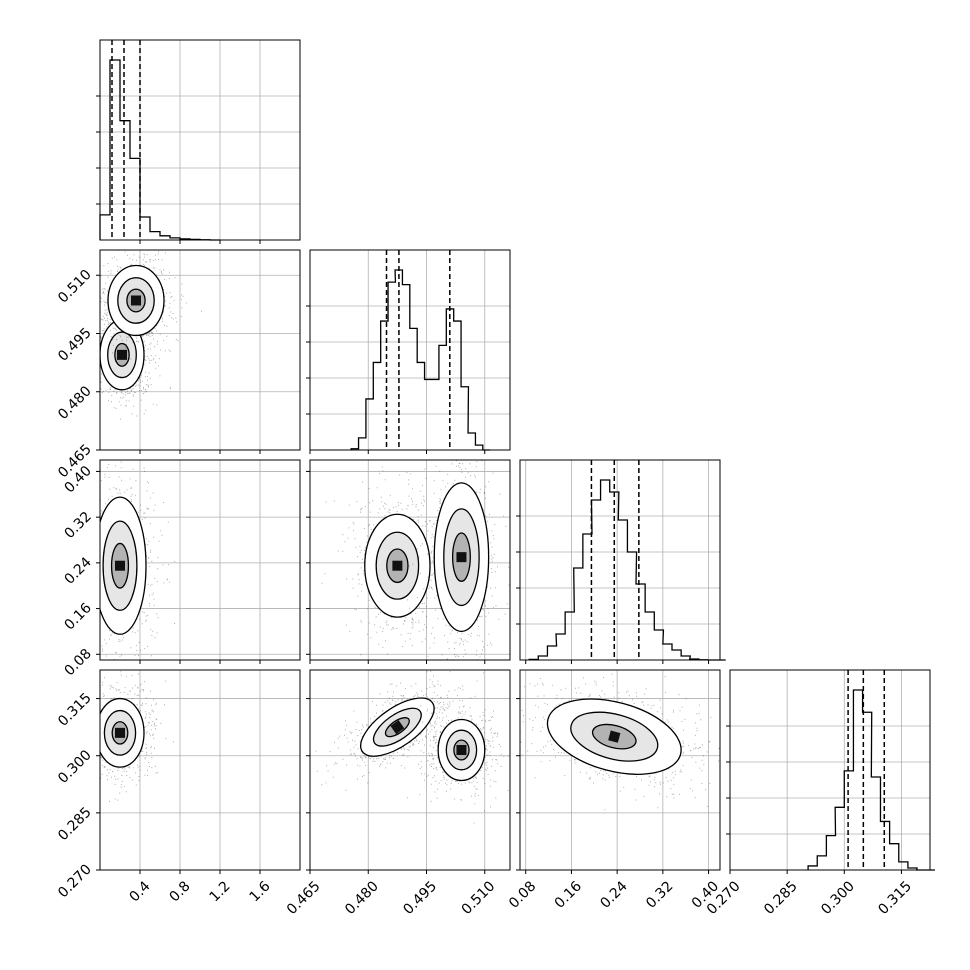 This screenshot has width=970, height=970. Describe the element at coordinates (77, 570) in the screenshot. I see `y-tick-label: 0.24` at that location.